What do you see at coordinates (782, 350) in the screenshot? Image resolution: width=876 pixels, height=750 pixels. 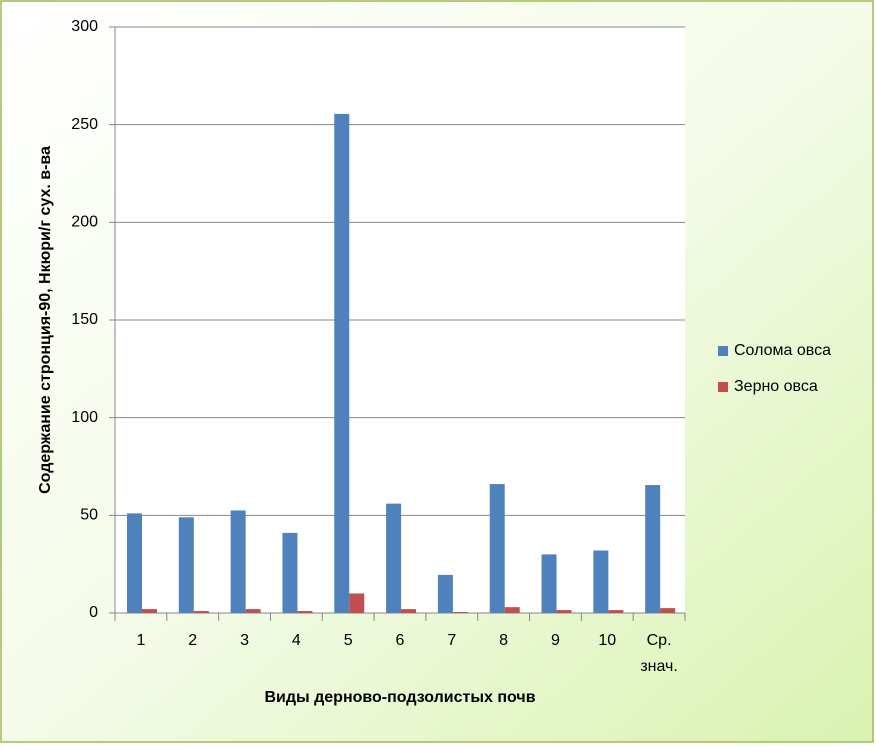 I see `legend-label: Солома овса` at bounding box center [782, 350].